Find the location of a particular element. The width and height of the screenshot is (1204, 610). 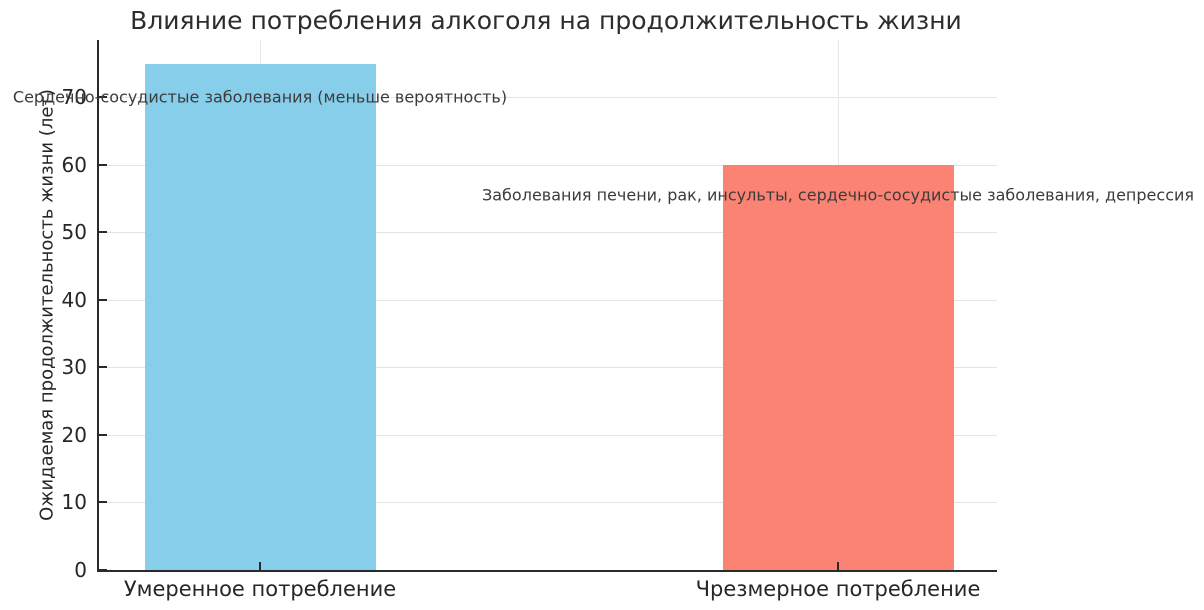

y-axis-label: Ожидаемая продолжительность жизни (лет) is located at coordinates (47, 305).